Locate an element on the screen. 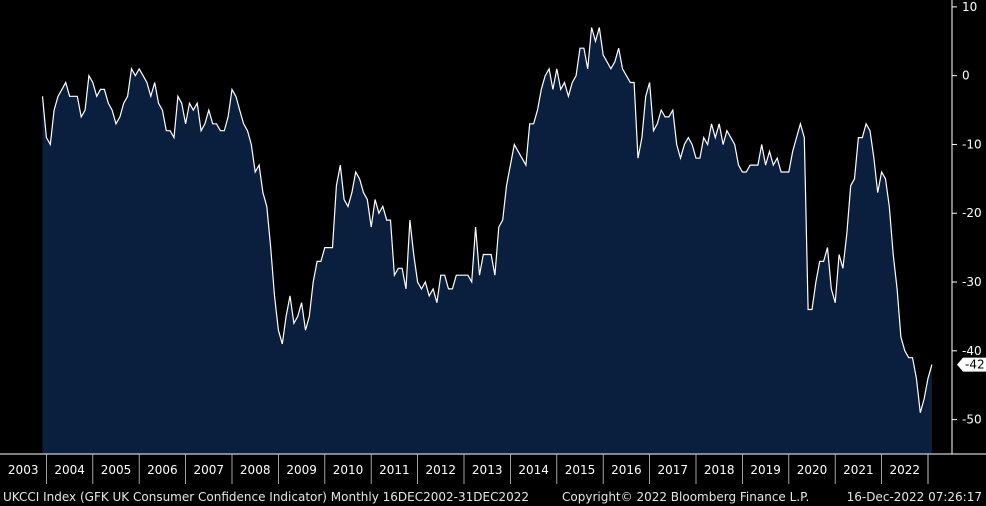  last-value-label: -42 is located at coordinates (975, 365).